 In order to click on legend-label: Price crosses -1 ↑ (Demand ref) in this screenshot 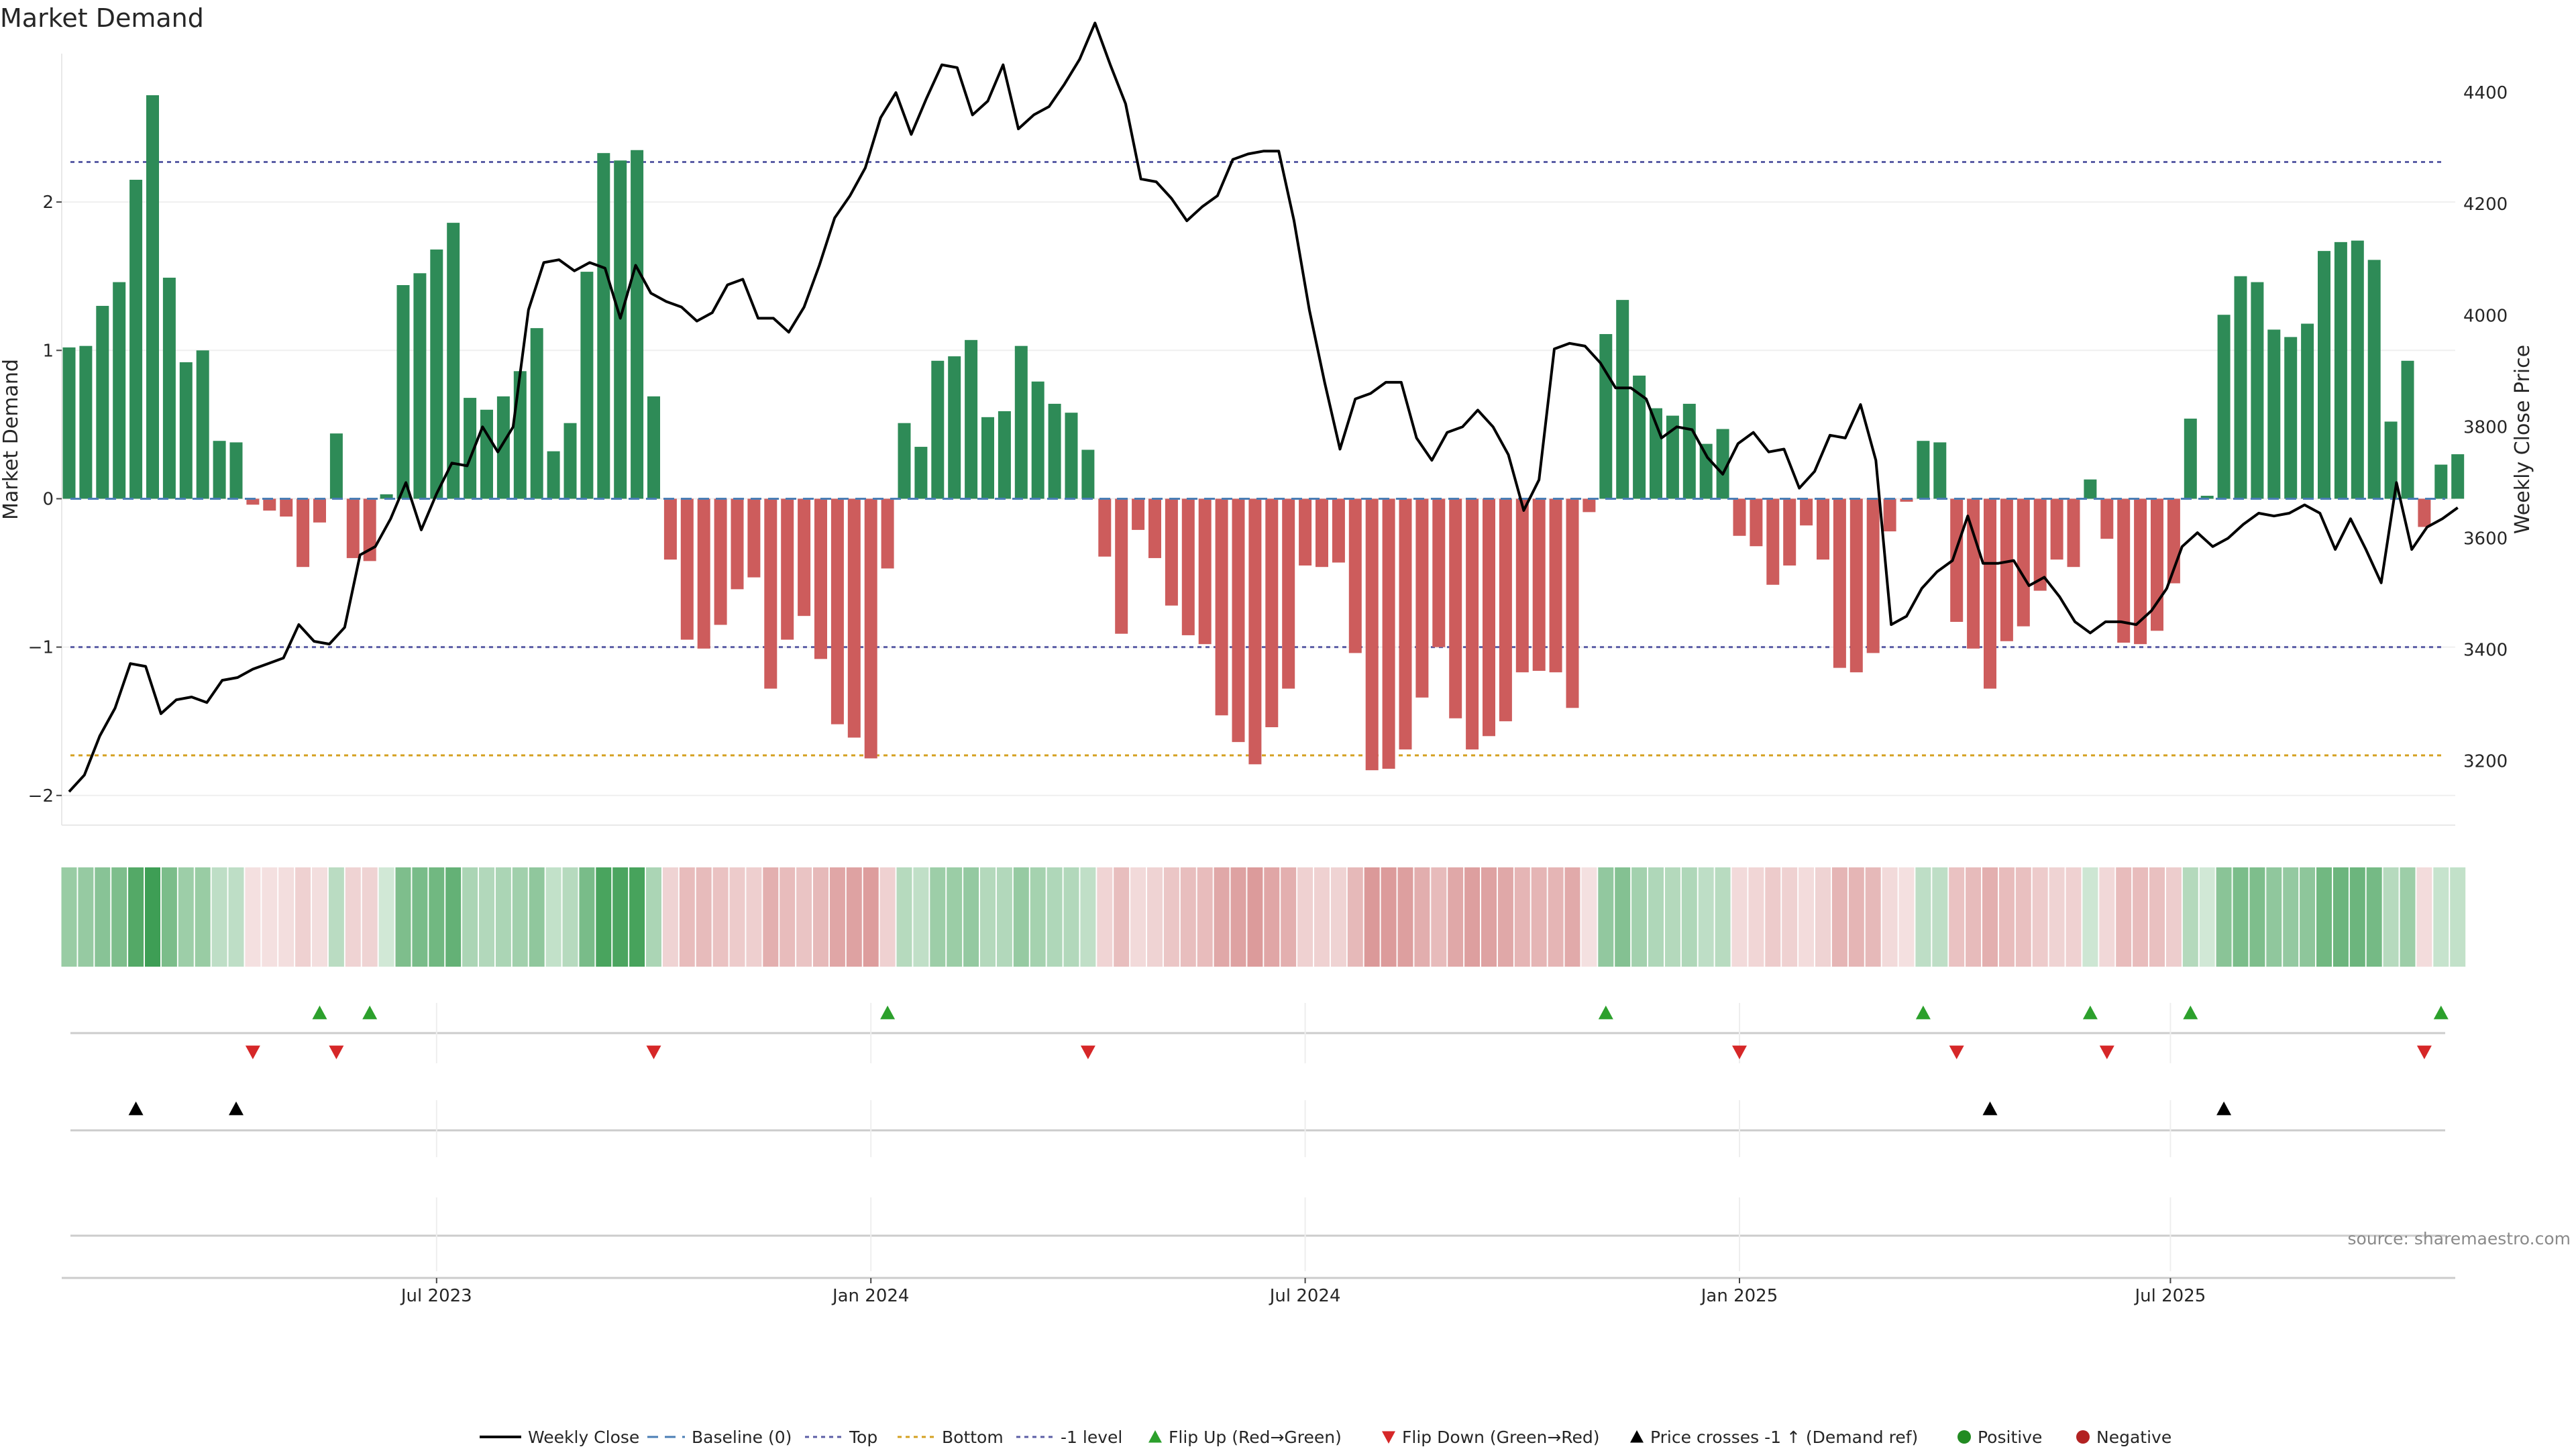, I will do `click(1784, 1437)`.